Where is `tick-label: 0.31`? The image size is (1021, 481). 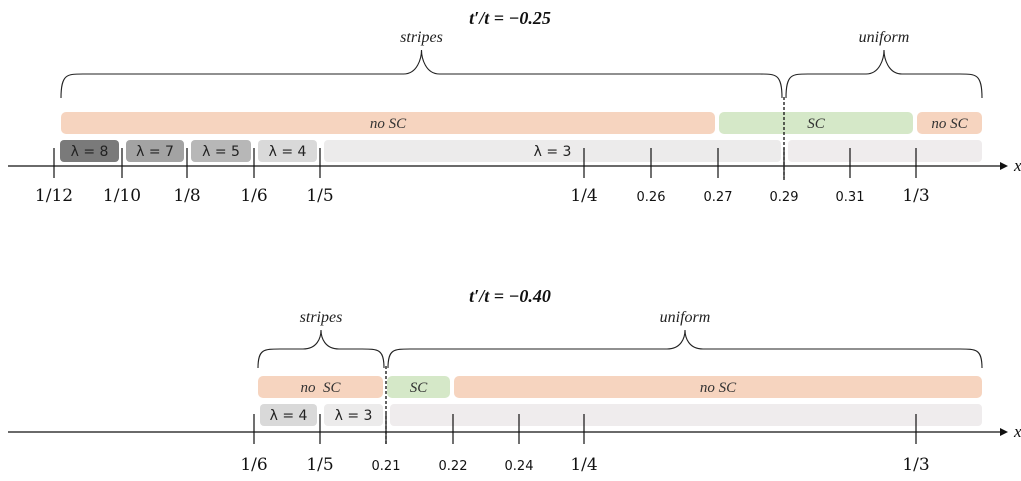
tick-label: 0.31 is located at coordinates (850, 197).